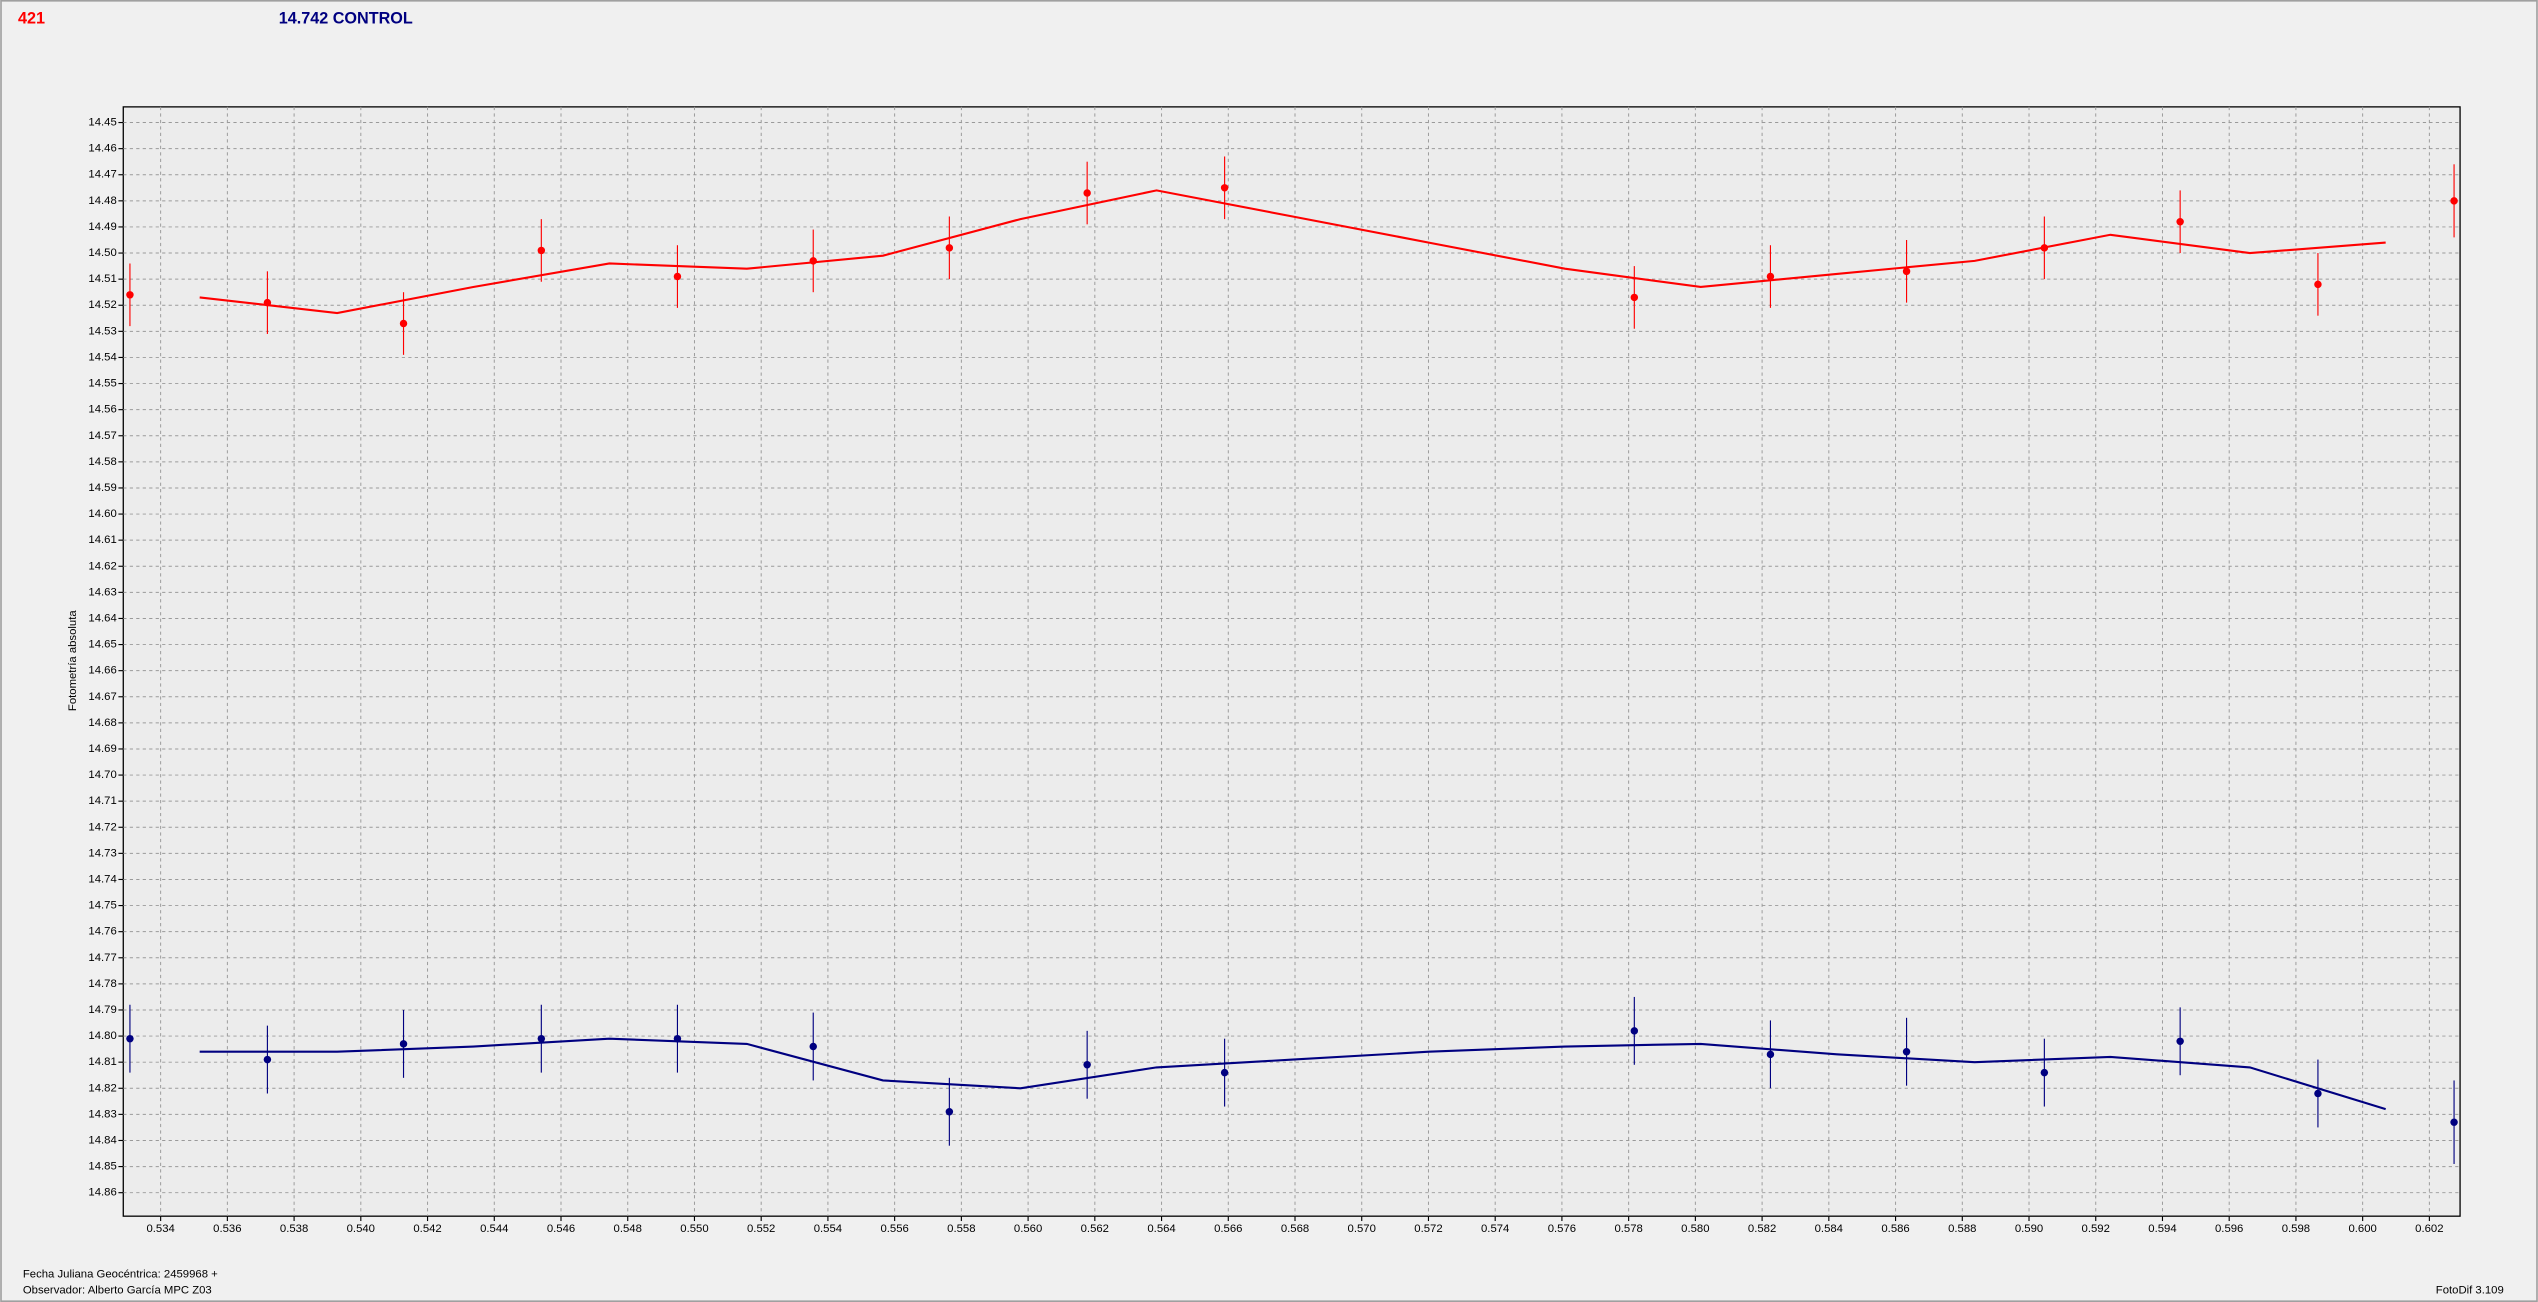  Describe the element at coordinates (102, 775) in the screenshot. I see `y-tick-label: 14.70` at that location.